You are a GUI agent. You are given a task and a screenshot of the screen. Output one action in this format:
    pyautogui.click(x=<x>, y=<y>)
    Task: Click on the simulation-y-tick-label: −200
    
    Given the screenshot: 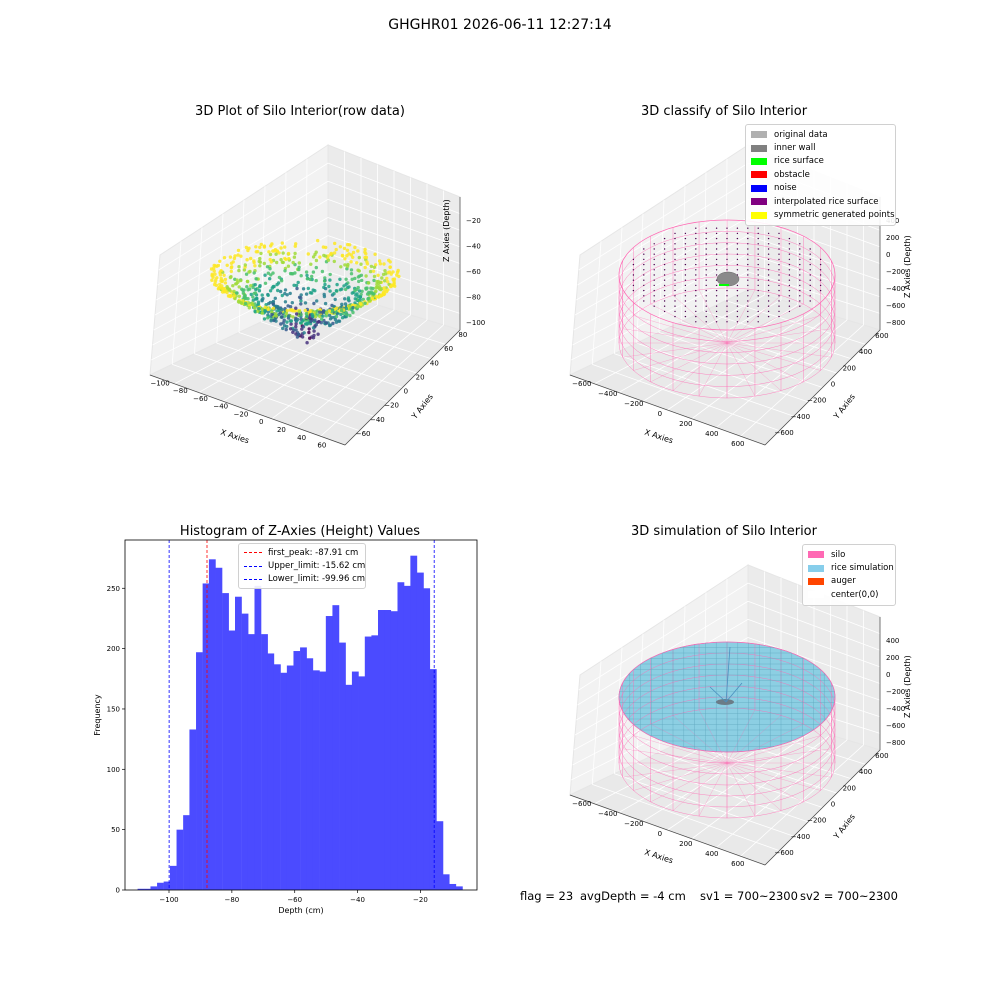 What is the action you would take?
    pyautogui.click(x=816, y=821)
    